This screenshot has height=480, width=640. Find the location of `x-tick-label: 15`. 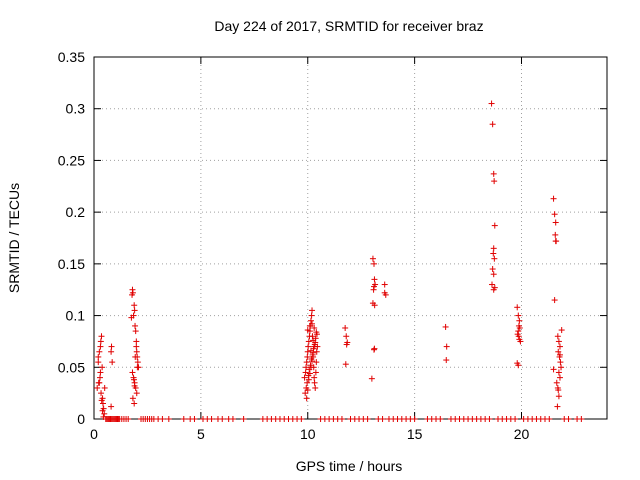

x-tick-label: 15 is located at coordinates (415, 434).